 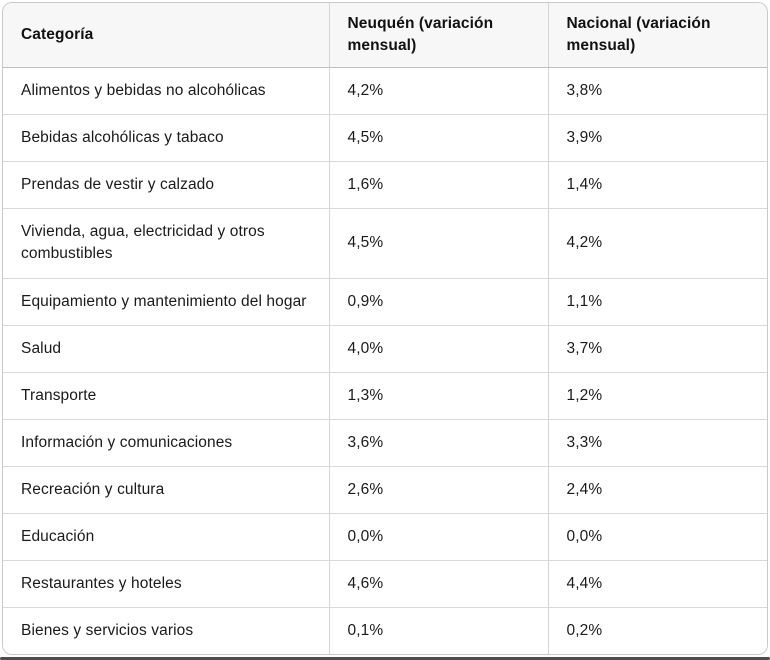 I want to click on table-row: Prendas de vestir y calzado 1,6% 1,4%, so click(x=385, y=185).